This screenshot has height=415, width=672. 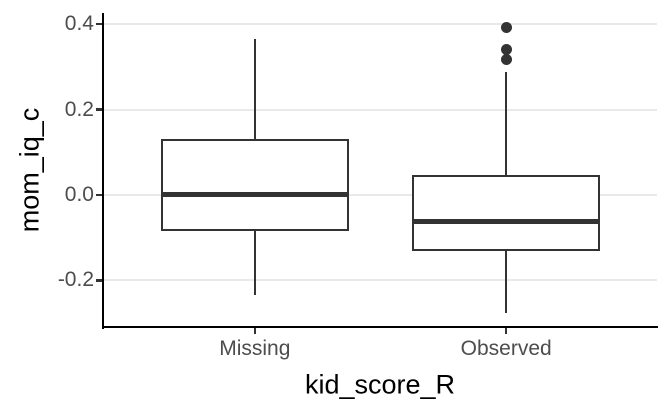 What do you see at coordinates (79, 194) in the screenshot?
I see `y-tick-label: 0.0` at bounding box center [79, 194].